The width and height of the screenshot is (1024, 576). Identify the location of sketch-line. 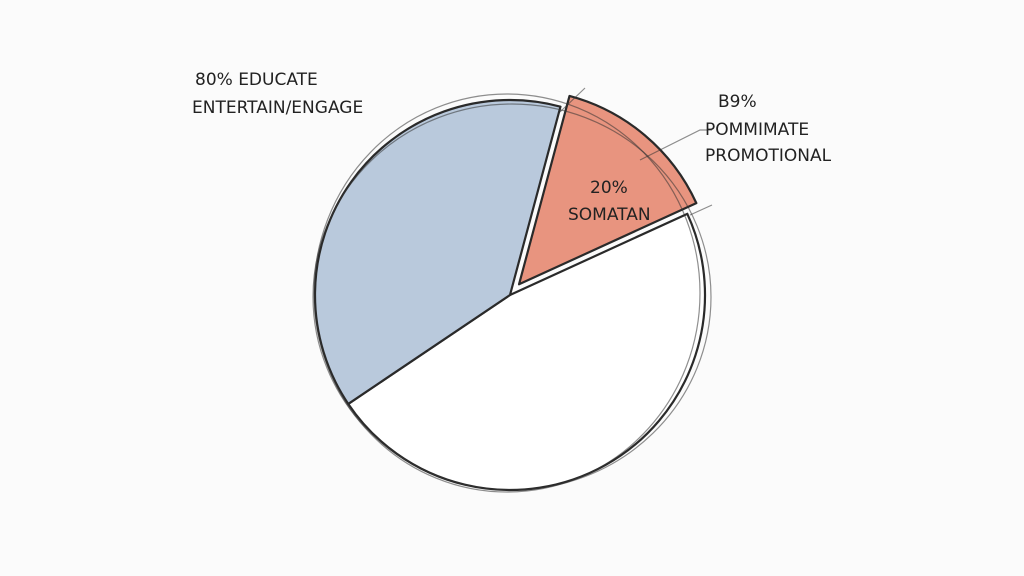
(636, 151).